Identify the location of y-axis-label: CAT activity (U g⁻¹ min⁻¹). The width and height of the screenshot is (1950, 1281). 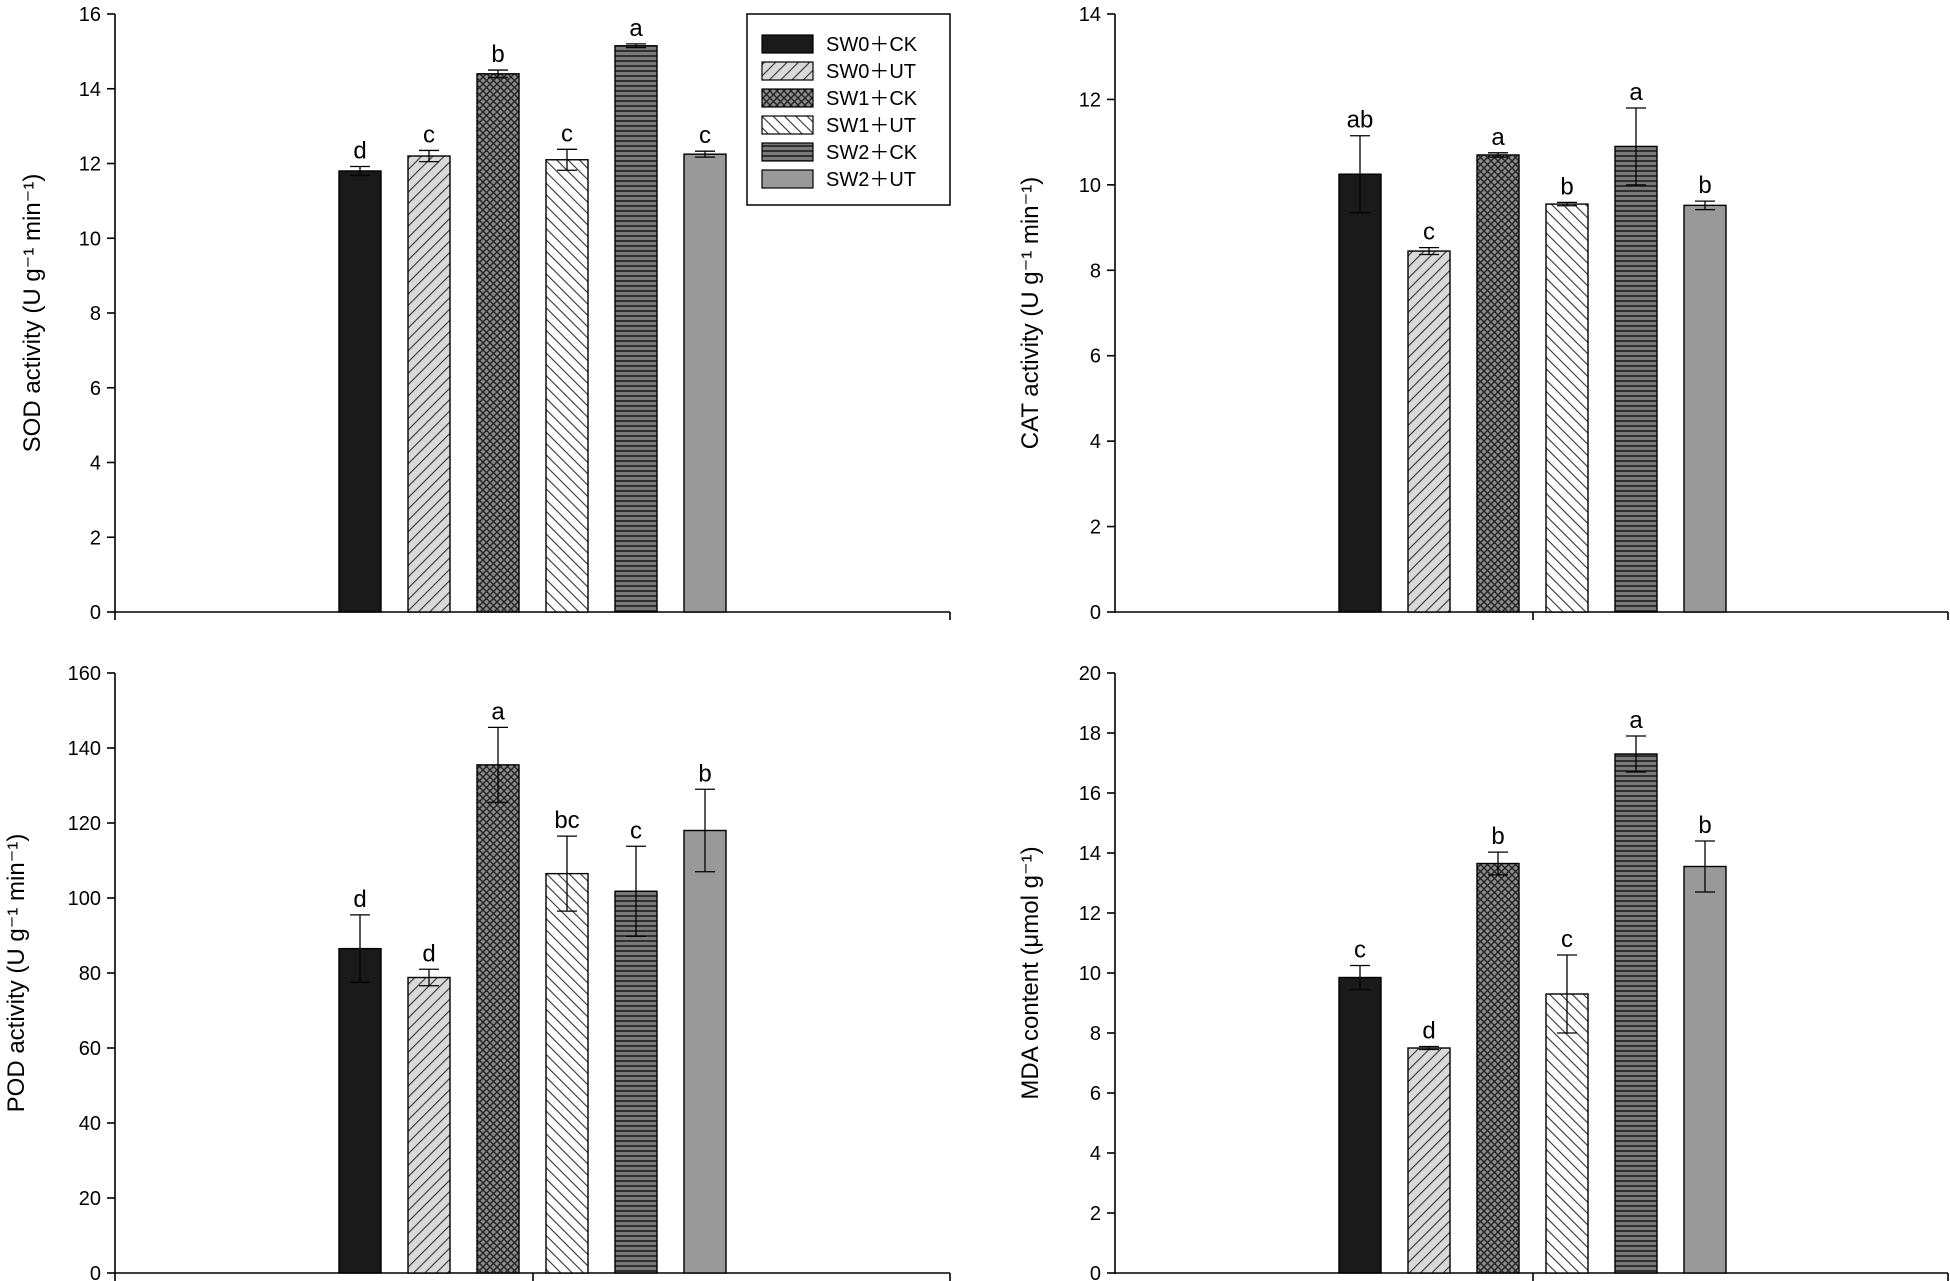
(1030, 313).